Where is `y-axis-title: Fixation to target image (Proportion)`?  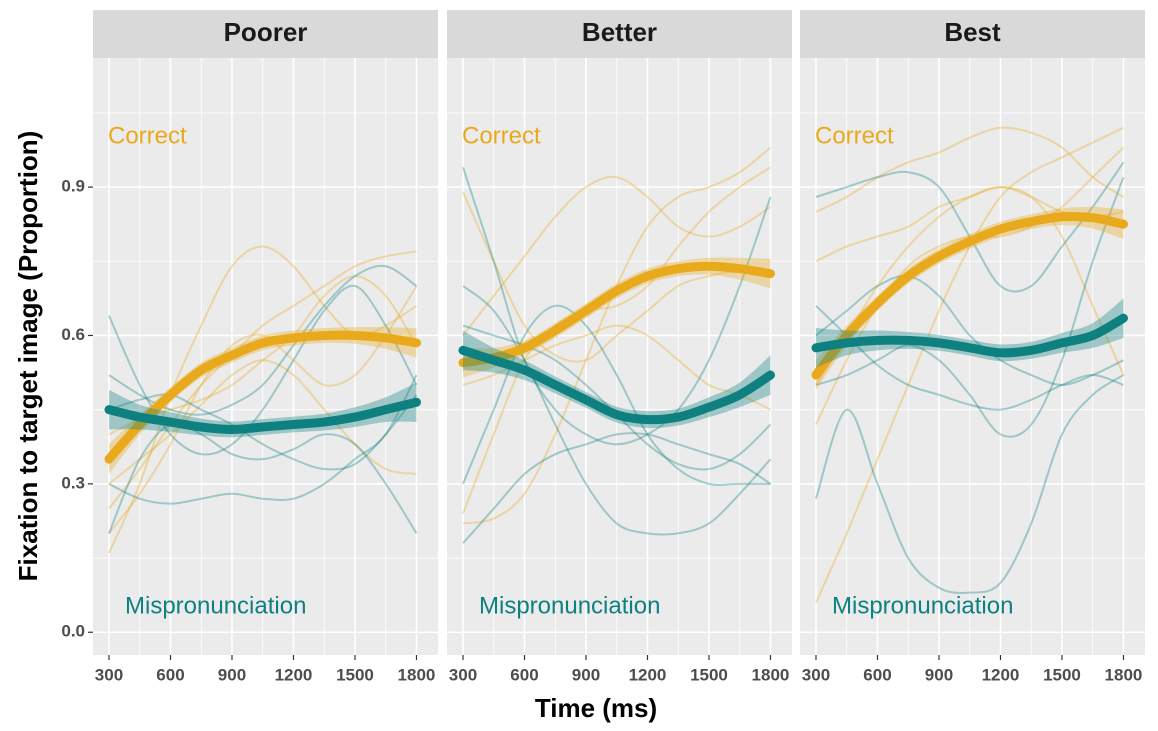 y-axis-title: Fixation to target image (Proportion) is located at coordinates (28, 356).